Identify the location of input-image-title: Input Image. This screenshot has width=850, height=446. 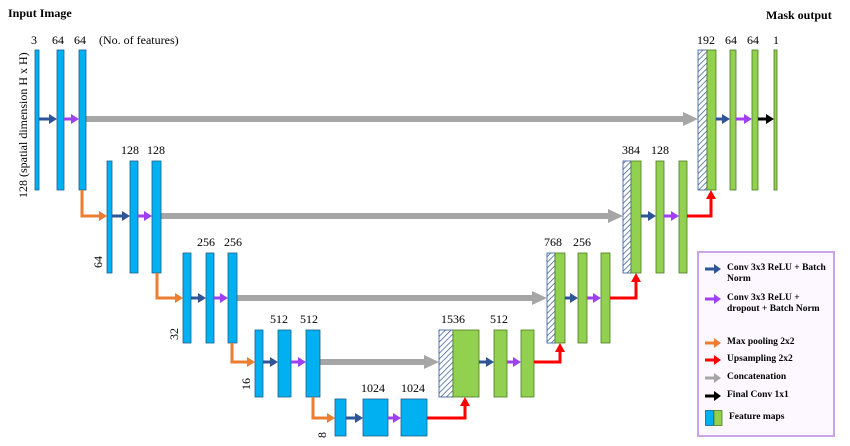
(40, 13).